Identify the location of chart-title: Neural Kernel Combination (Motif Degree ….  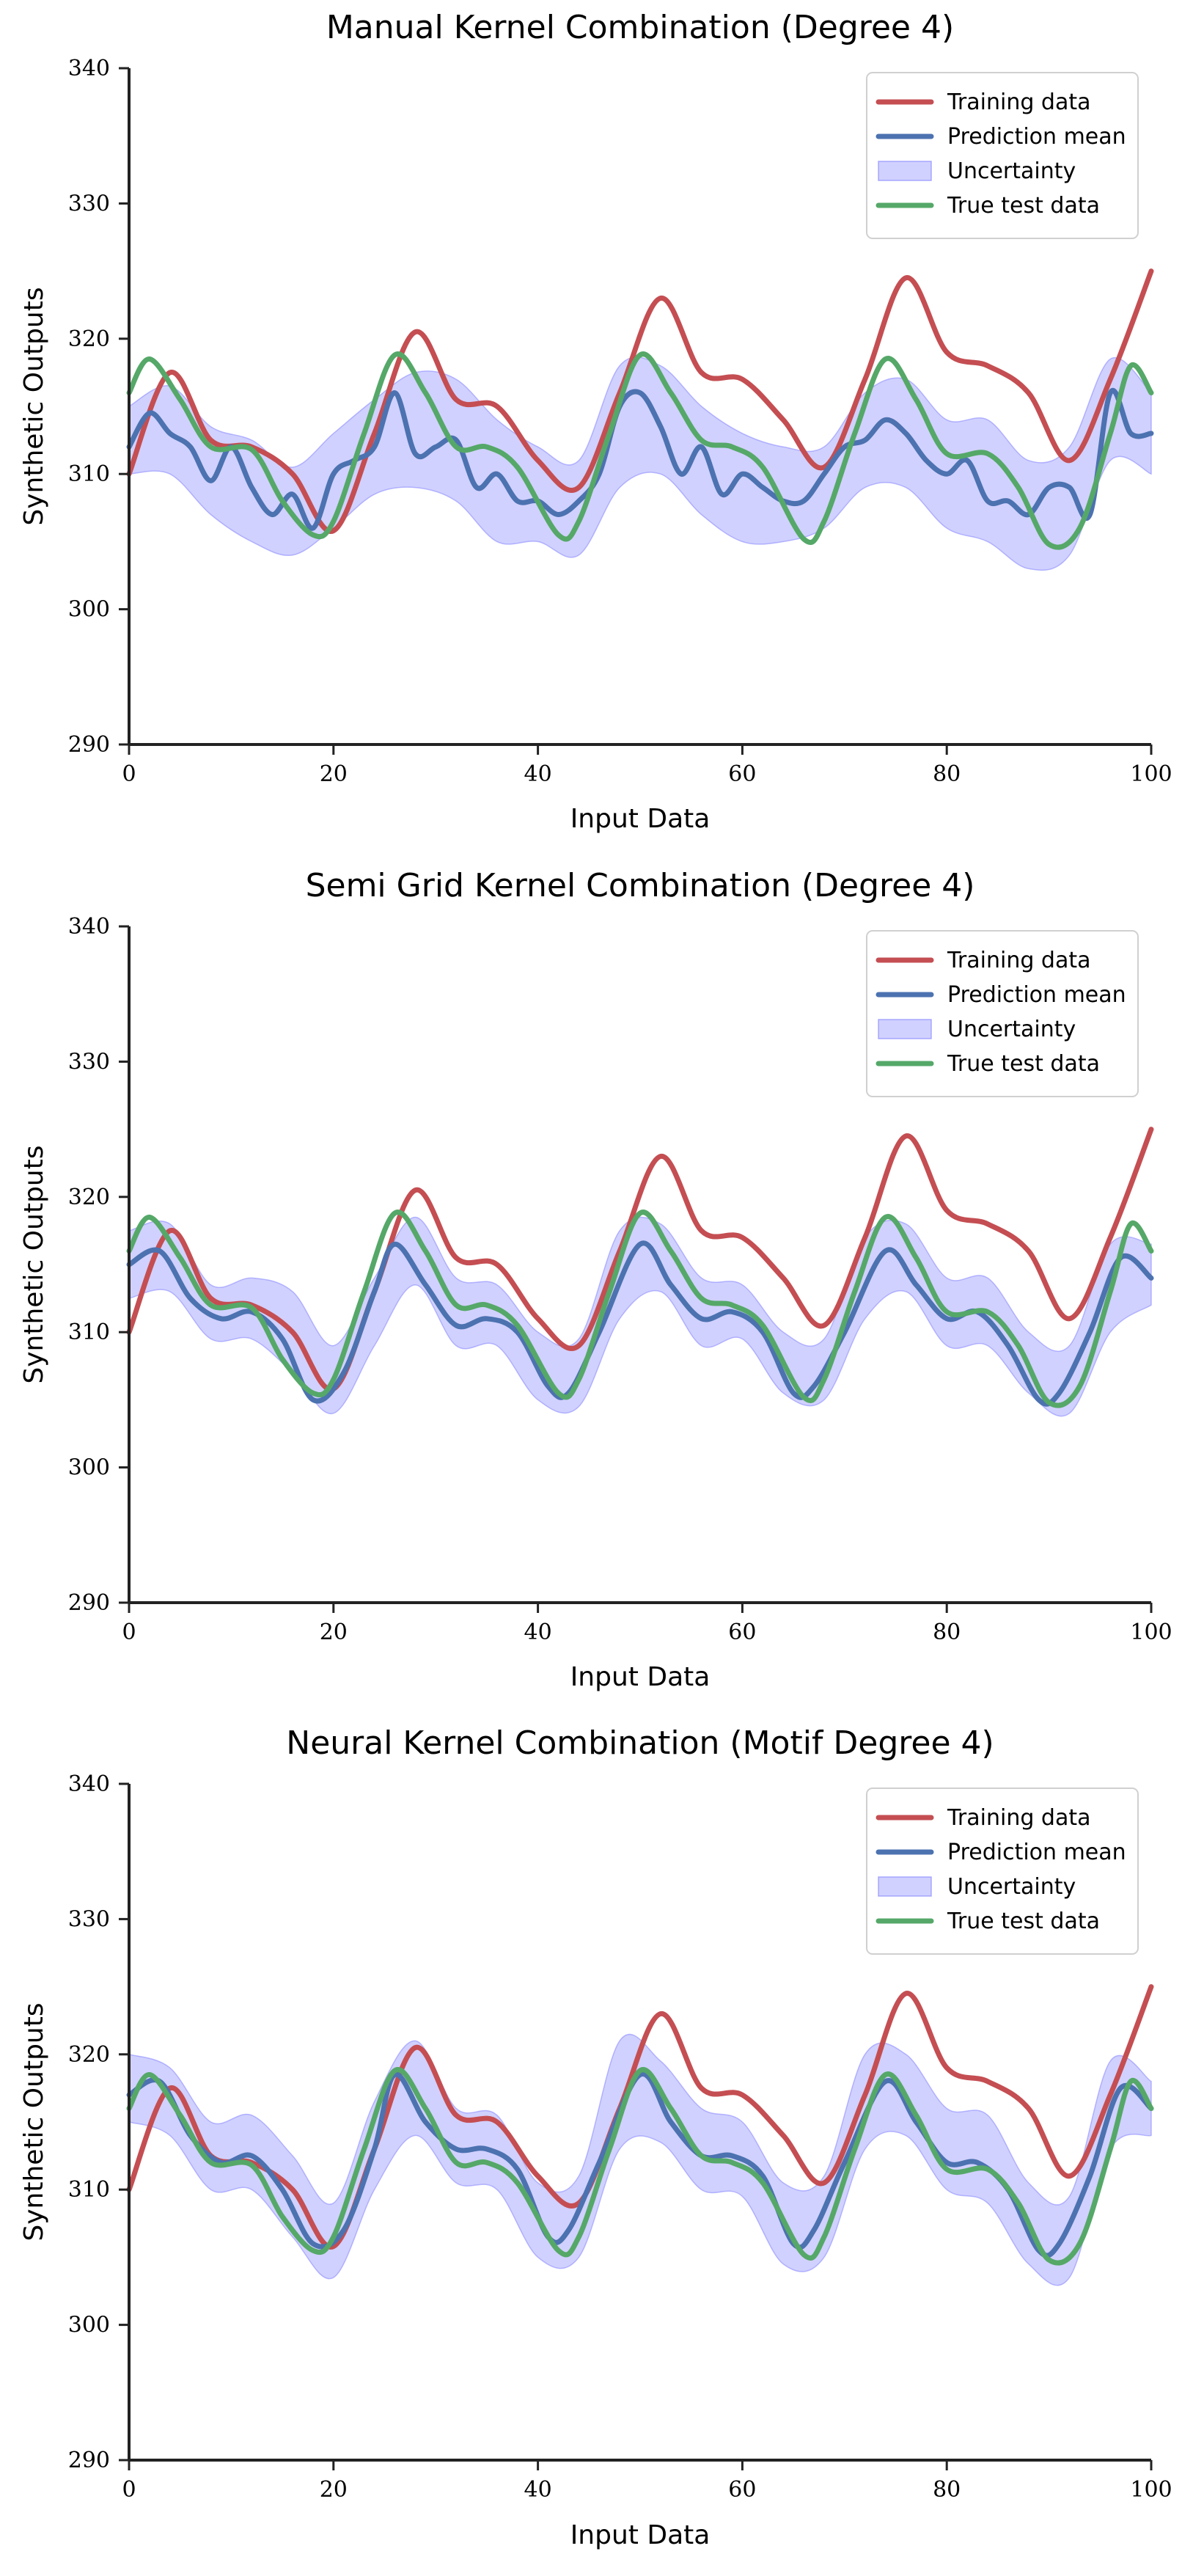
(640, 1743).